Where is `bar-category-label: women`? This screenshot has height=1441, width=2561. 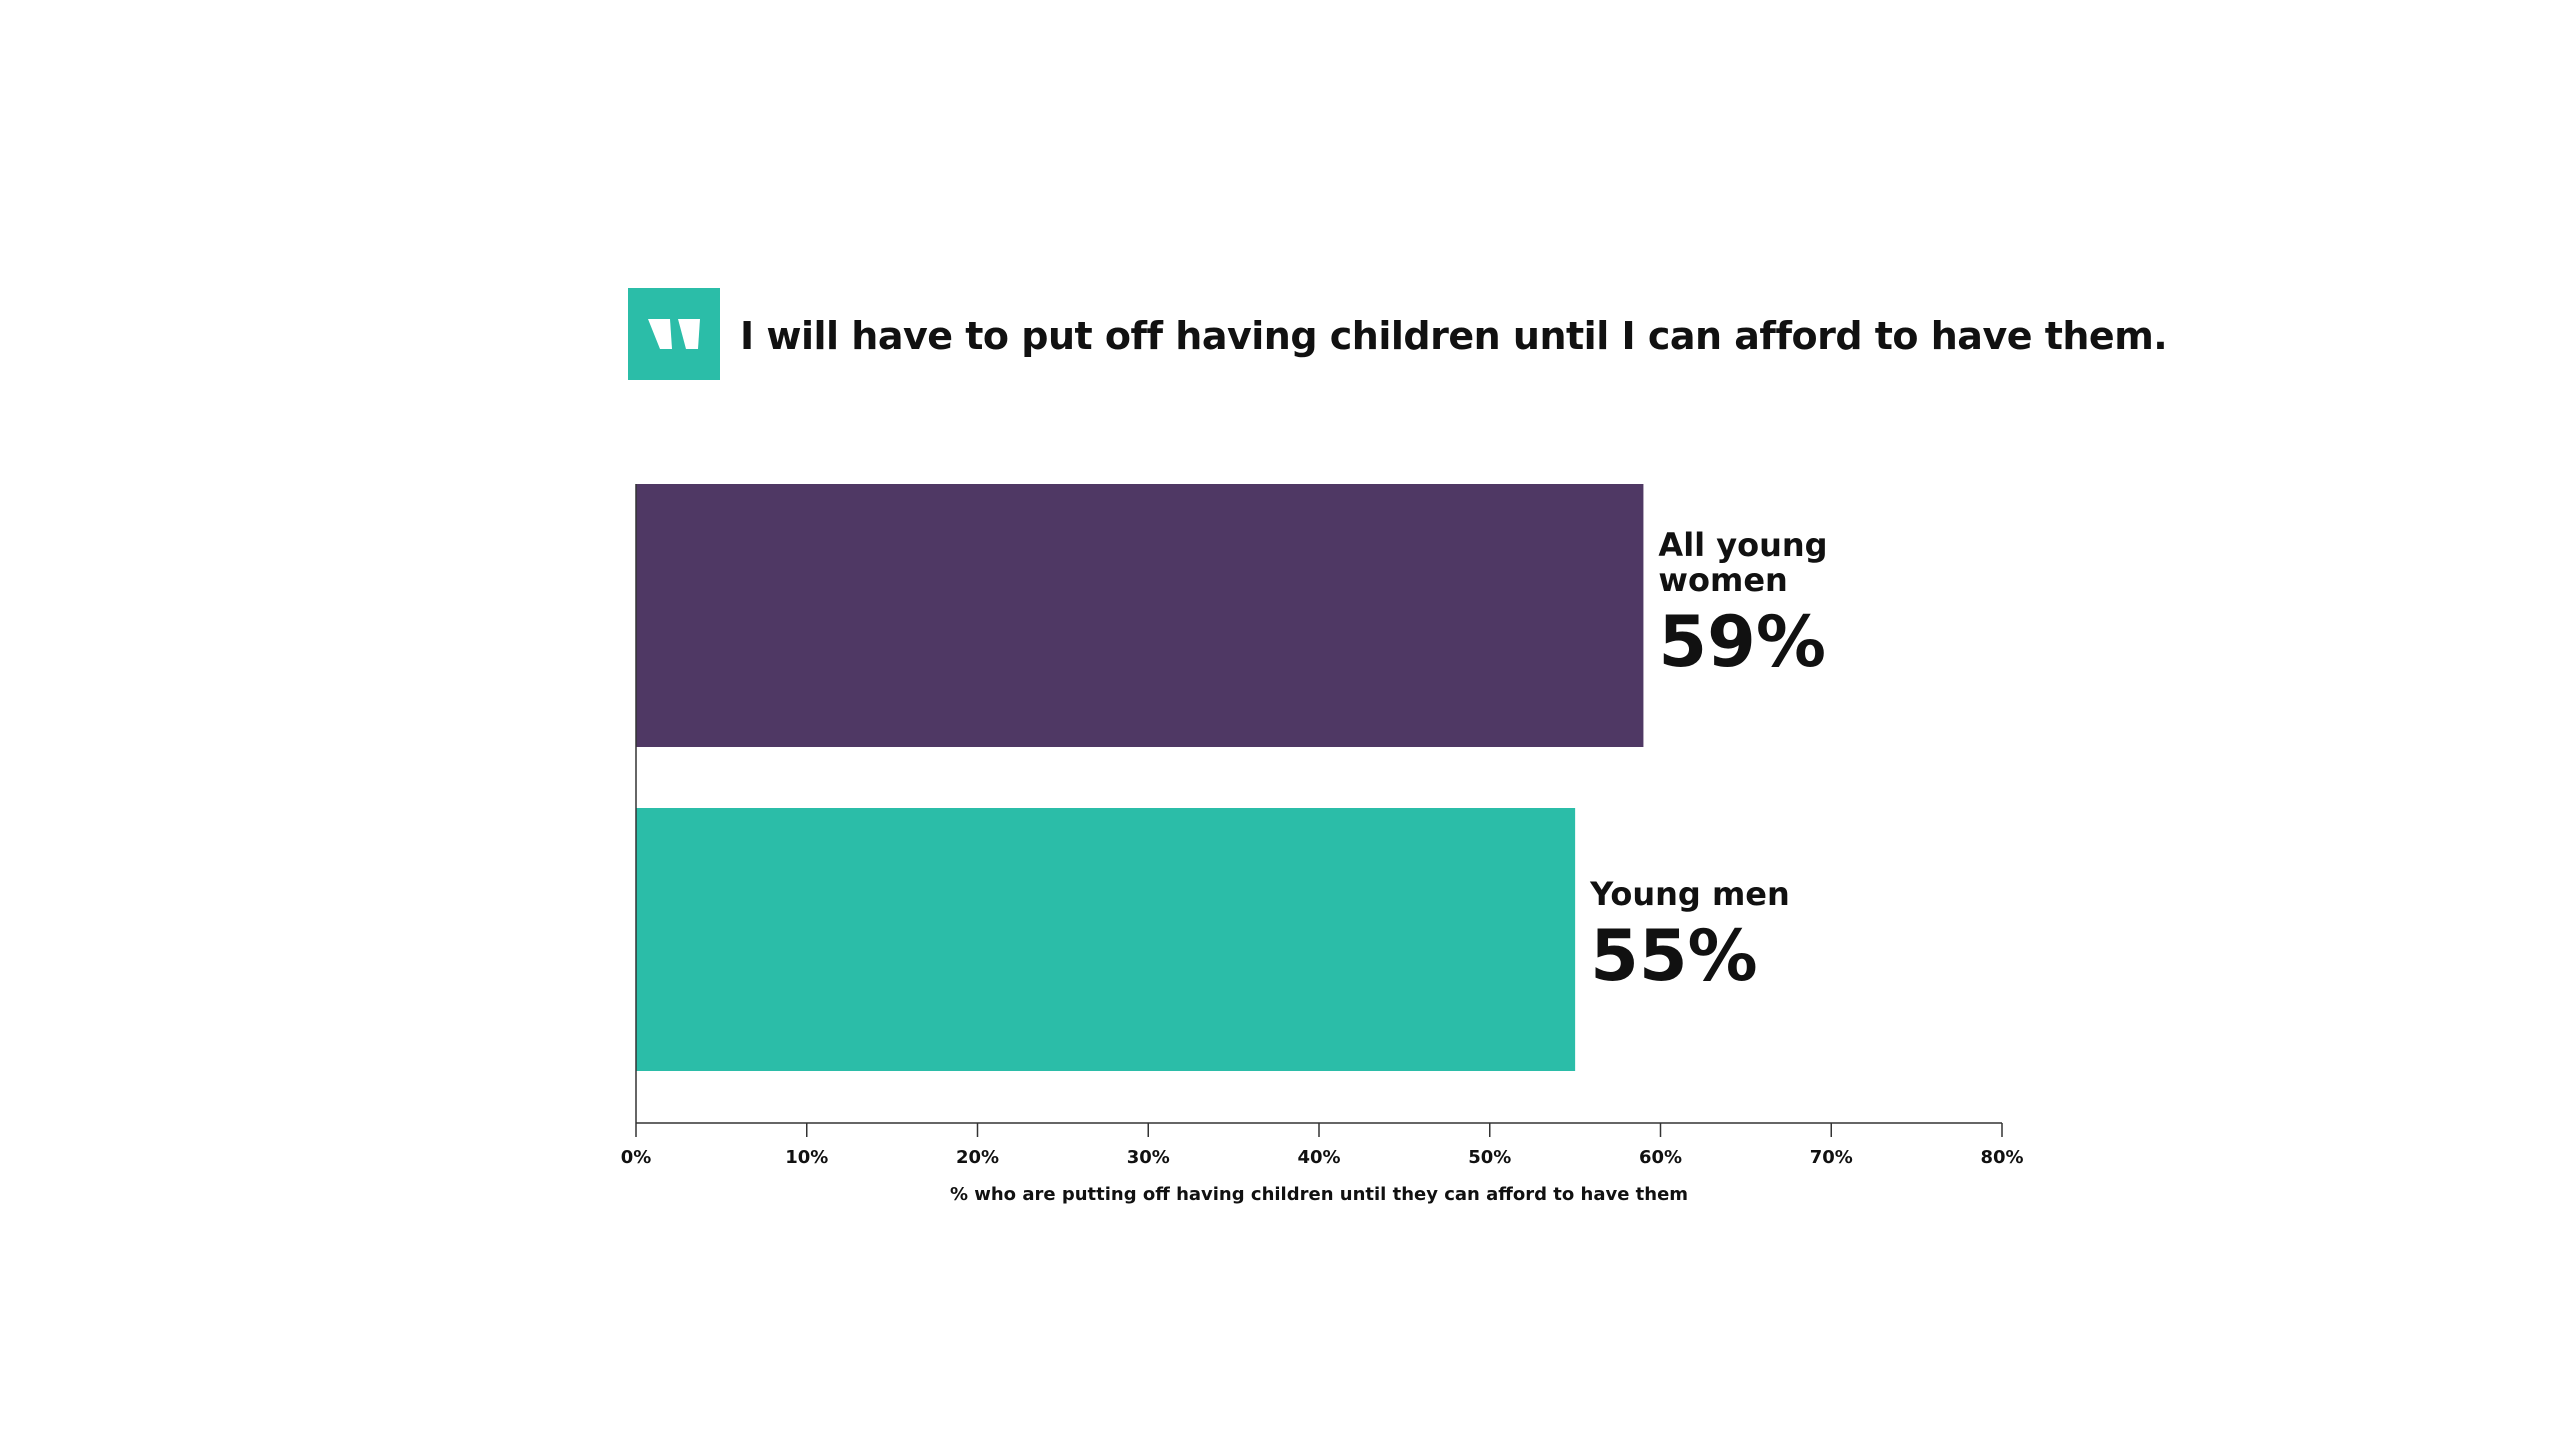
bar-category-label: women is located at coordinates (1722, 580).